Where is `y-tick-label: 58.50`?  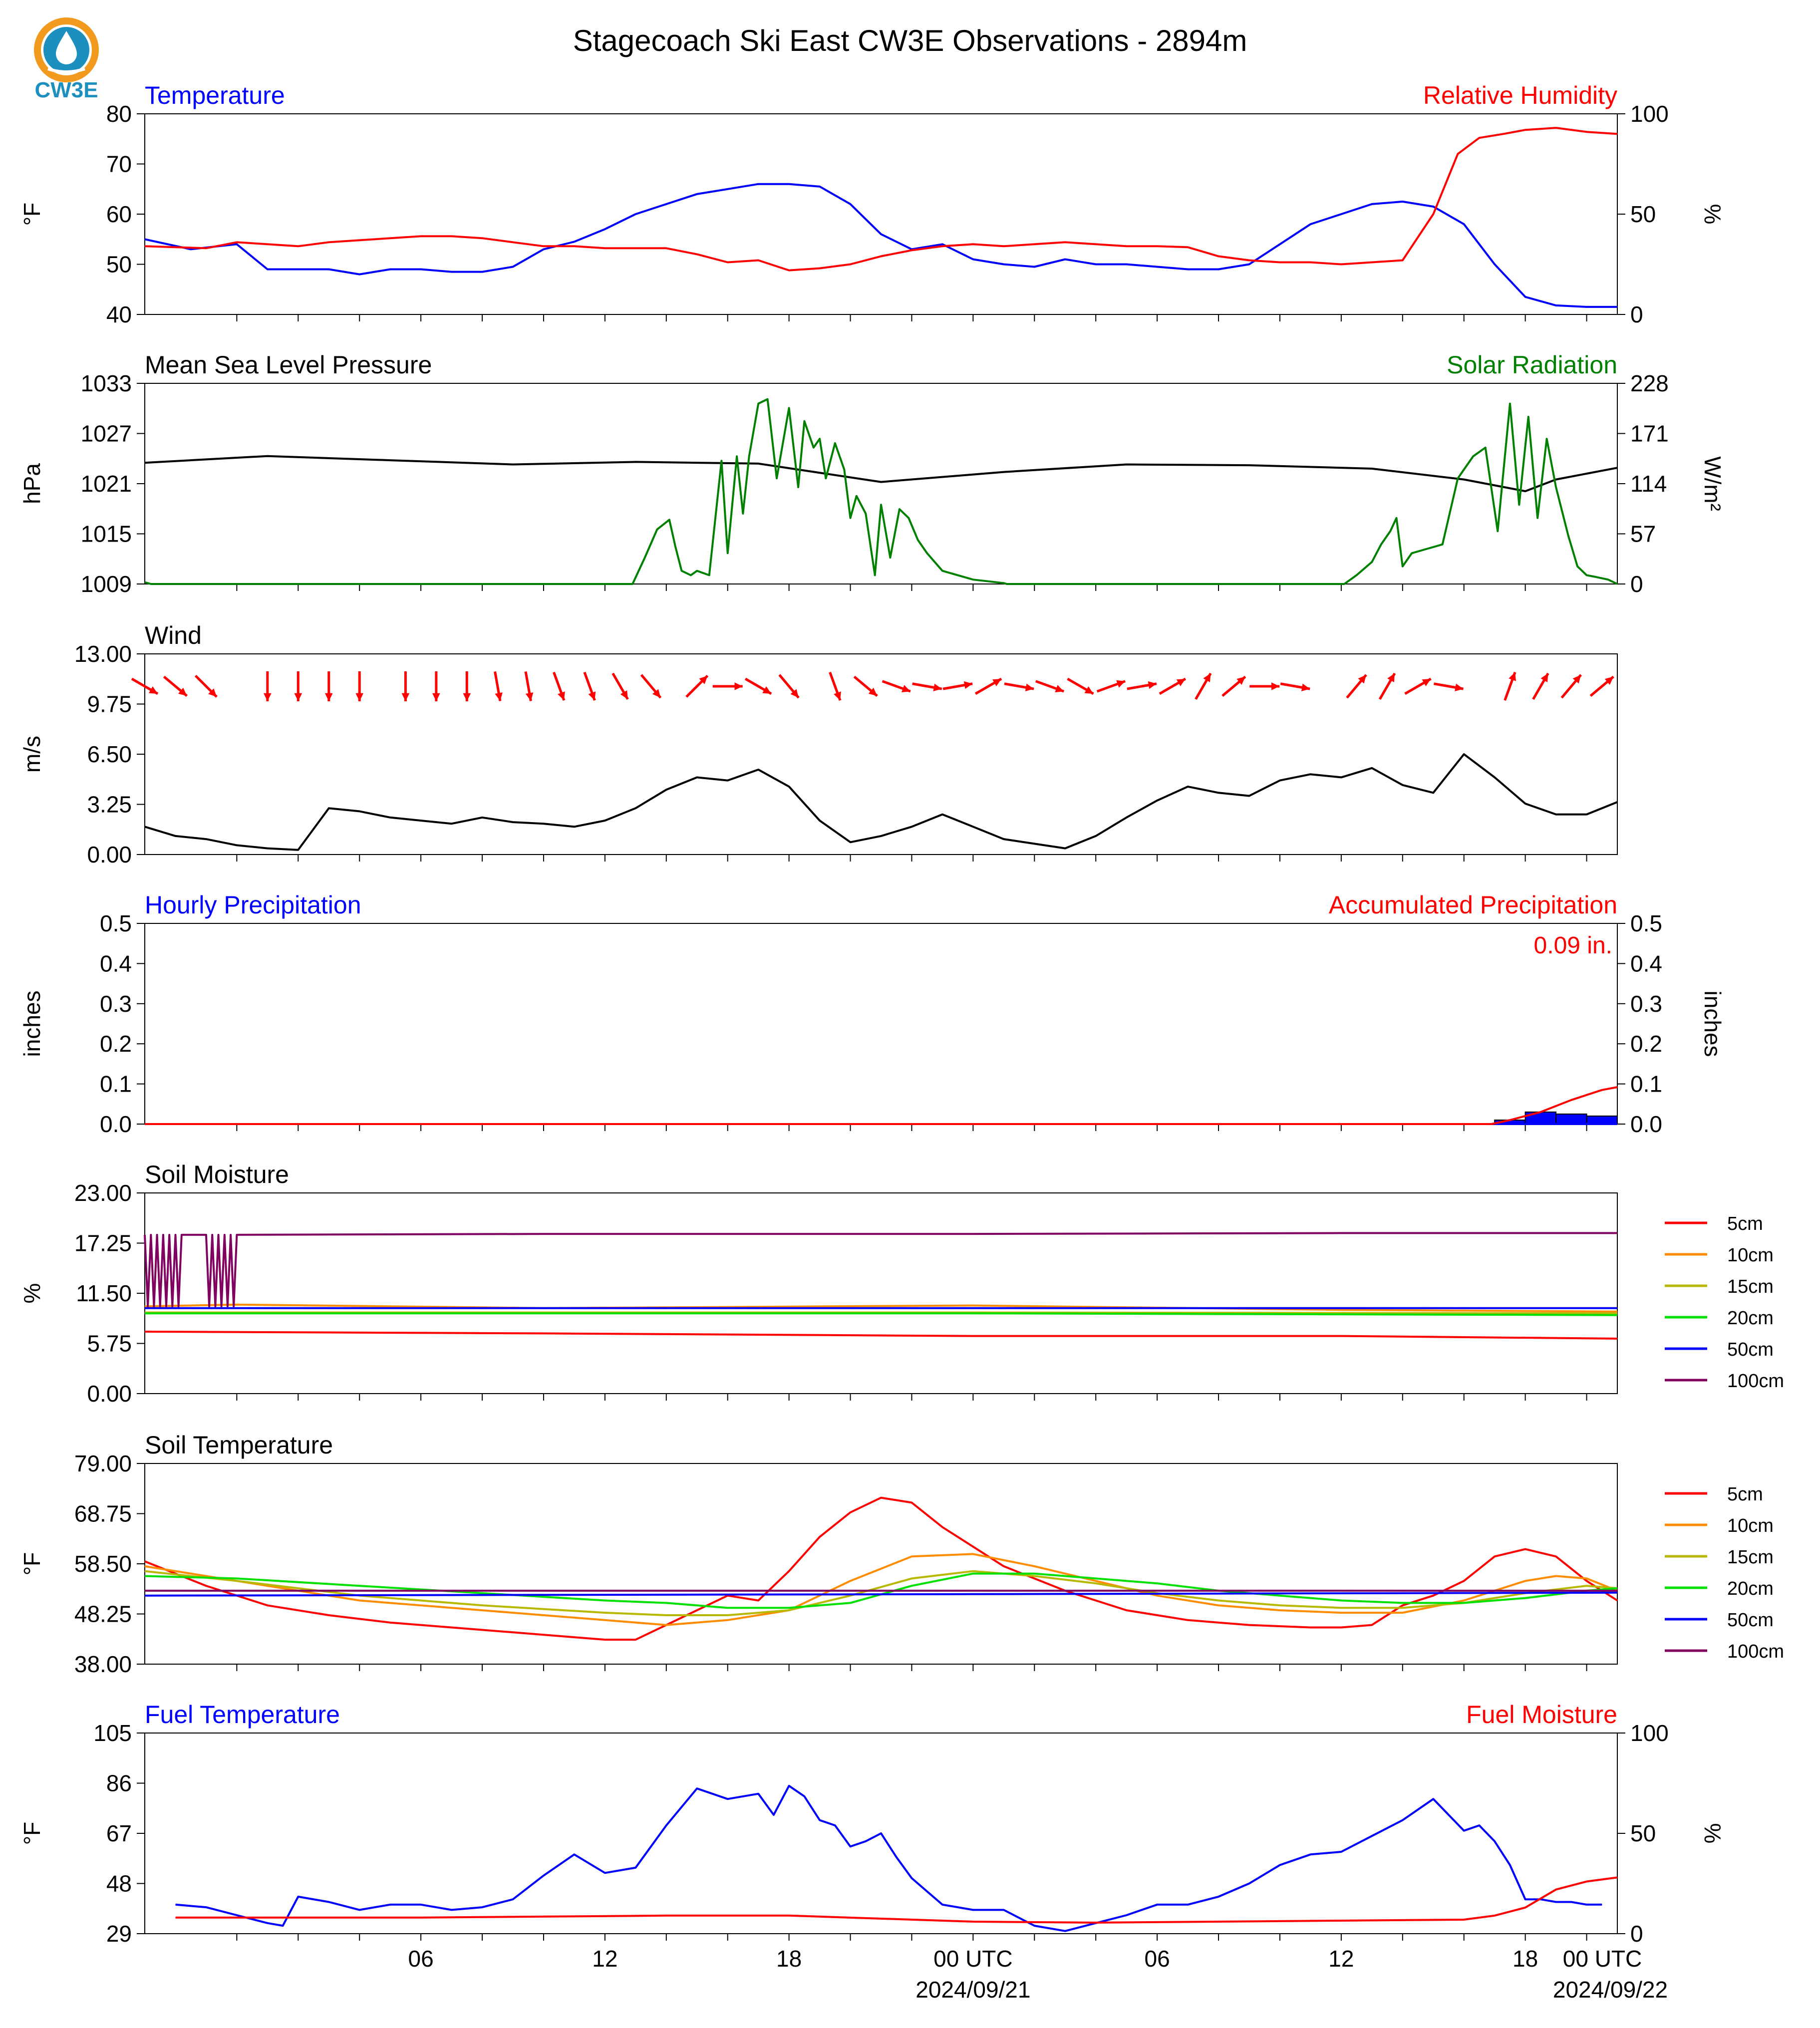
y-tick-label: 58.50 is located at coordinates (103, 1564).